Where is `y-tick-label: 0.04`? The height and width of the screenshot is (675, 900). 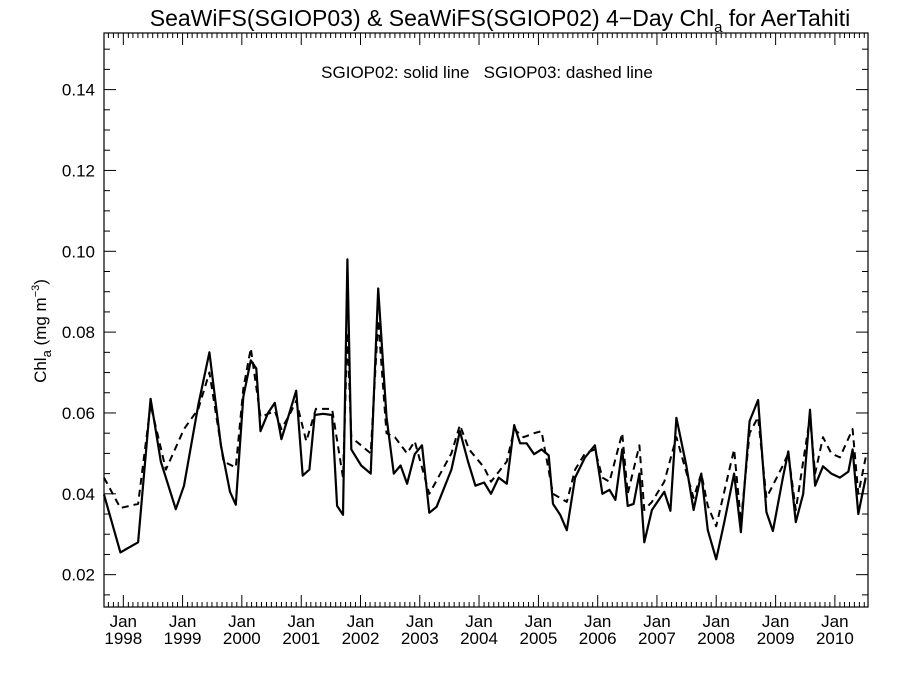 y-tick-label: 0.04 is located at coordinates (78, 494).